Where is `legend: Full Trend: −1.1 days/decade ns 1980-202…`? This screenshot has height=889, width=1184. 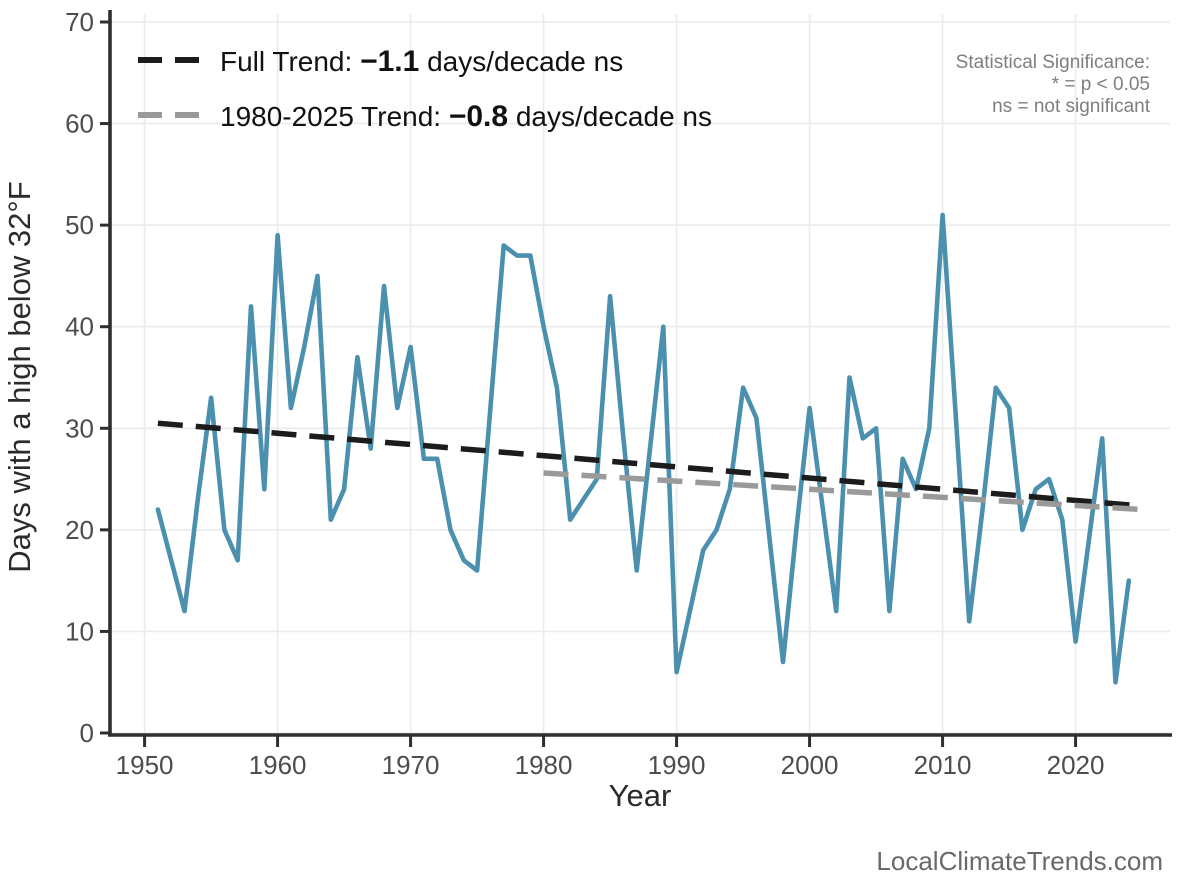 legend: Full Trend: −1.1 days/decade ns 1980-202… is located at coordinates (425, 89).